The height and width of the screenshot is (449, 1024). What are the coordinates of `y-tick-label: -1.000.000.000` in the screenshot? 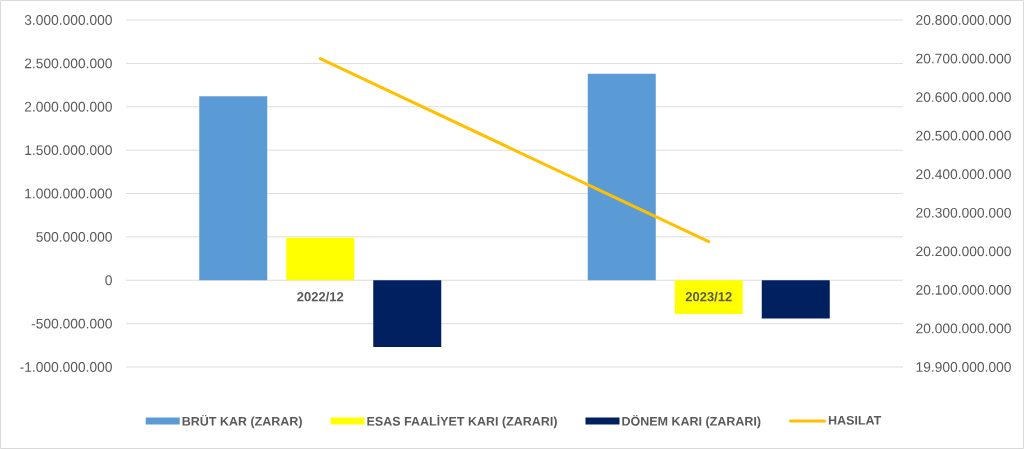 It's located at (66, 367).